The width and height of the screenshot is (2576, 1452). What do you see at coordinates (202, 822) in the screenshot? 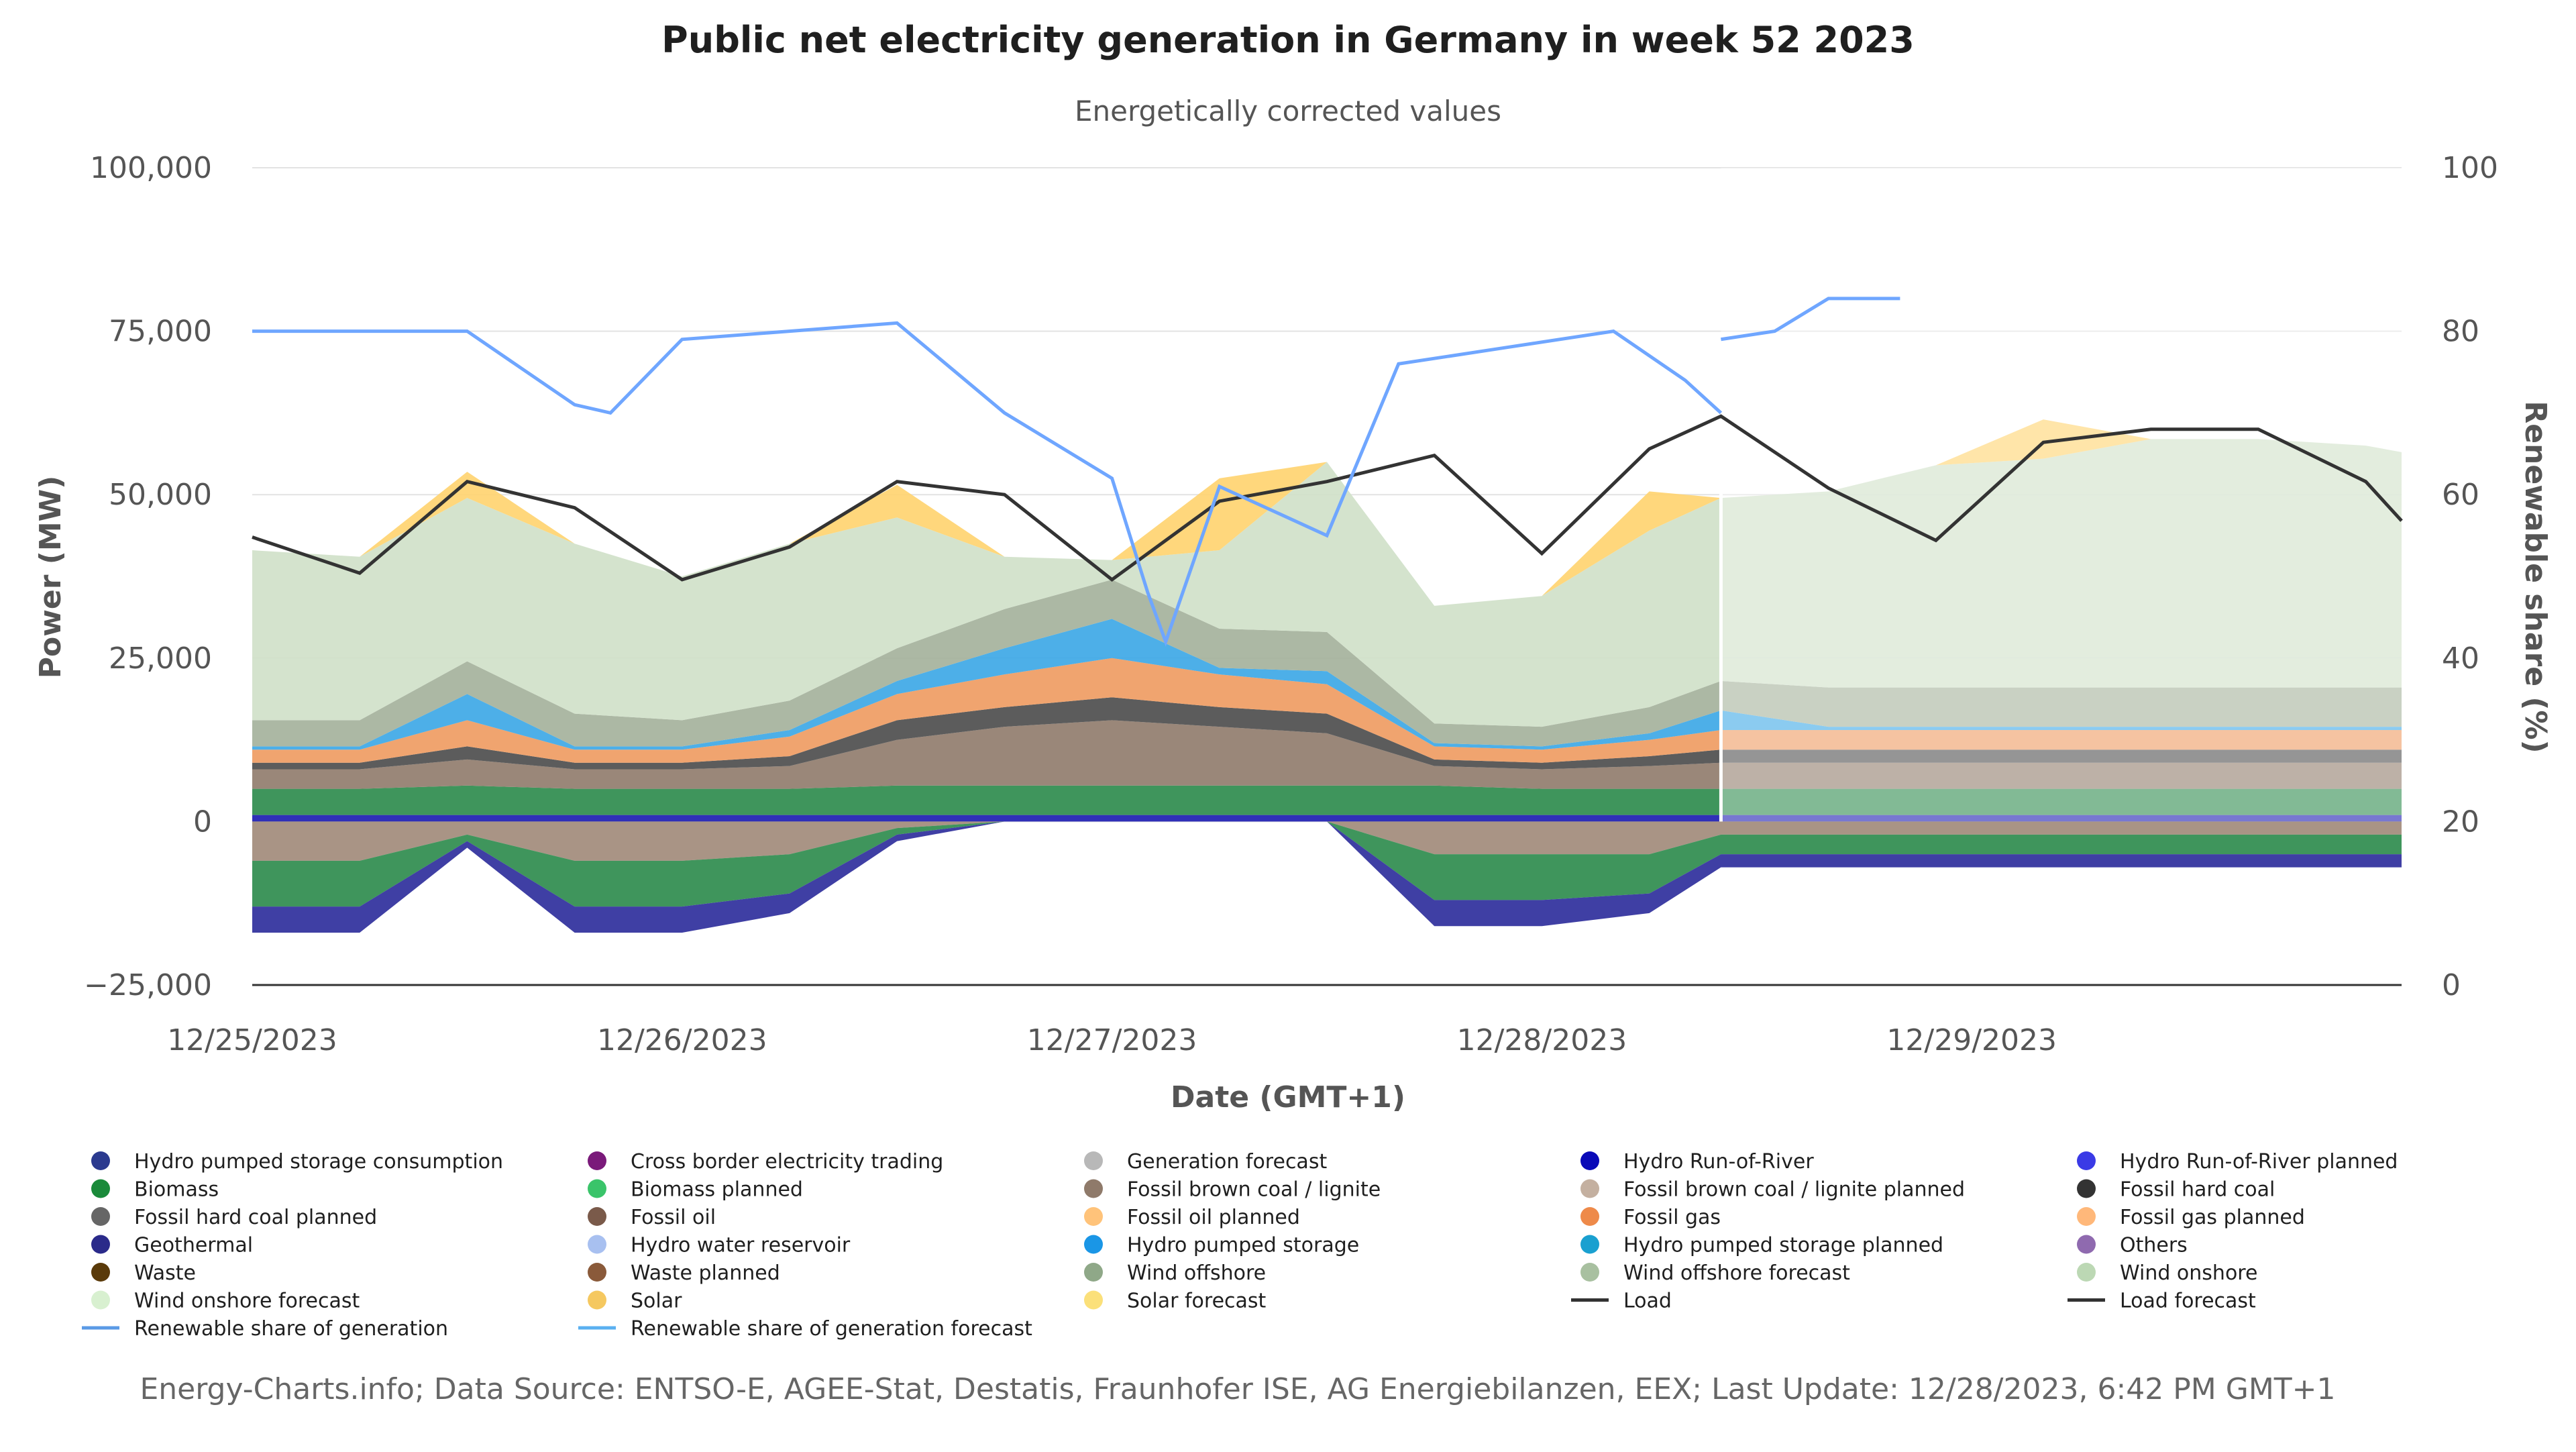
I see `y-tick-label: 0` at bounding box center [202, 822].